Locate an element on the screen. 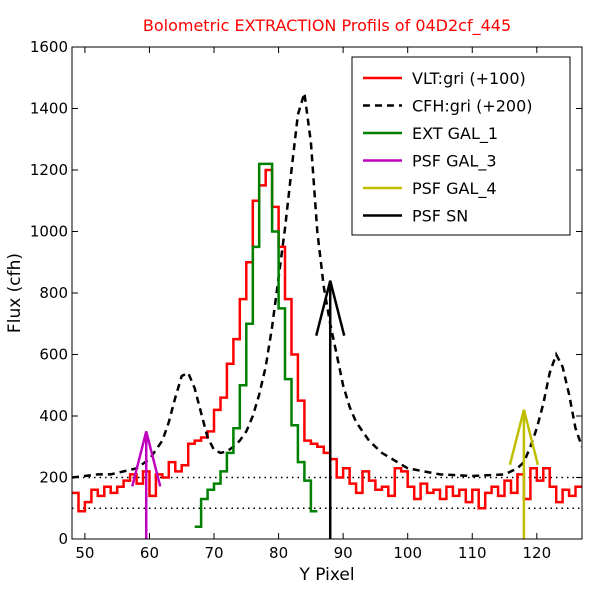 The height and width of the screenshot is (600, 600). legend-entry-psf-gal-4: PSF GAL_4 is located at coordinates (430, 189).